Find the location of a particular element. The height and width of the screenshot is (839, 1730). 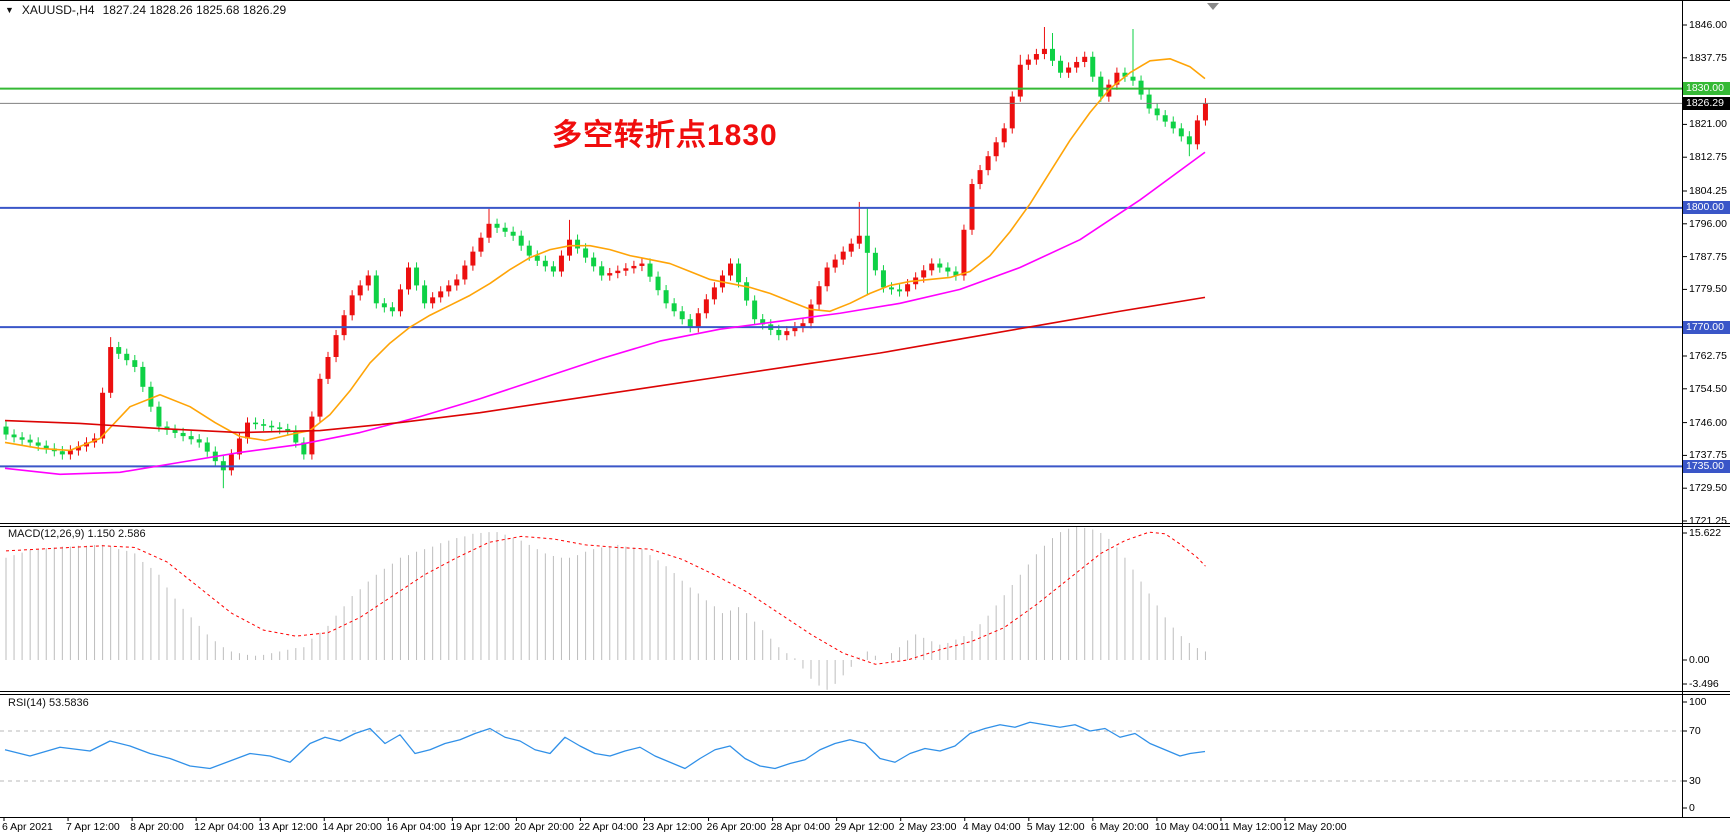

time-label: 29 Apr 12:00 is located at coordinates (864, 827).